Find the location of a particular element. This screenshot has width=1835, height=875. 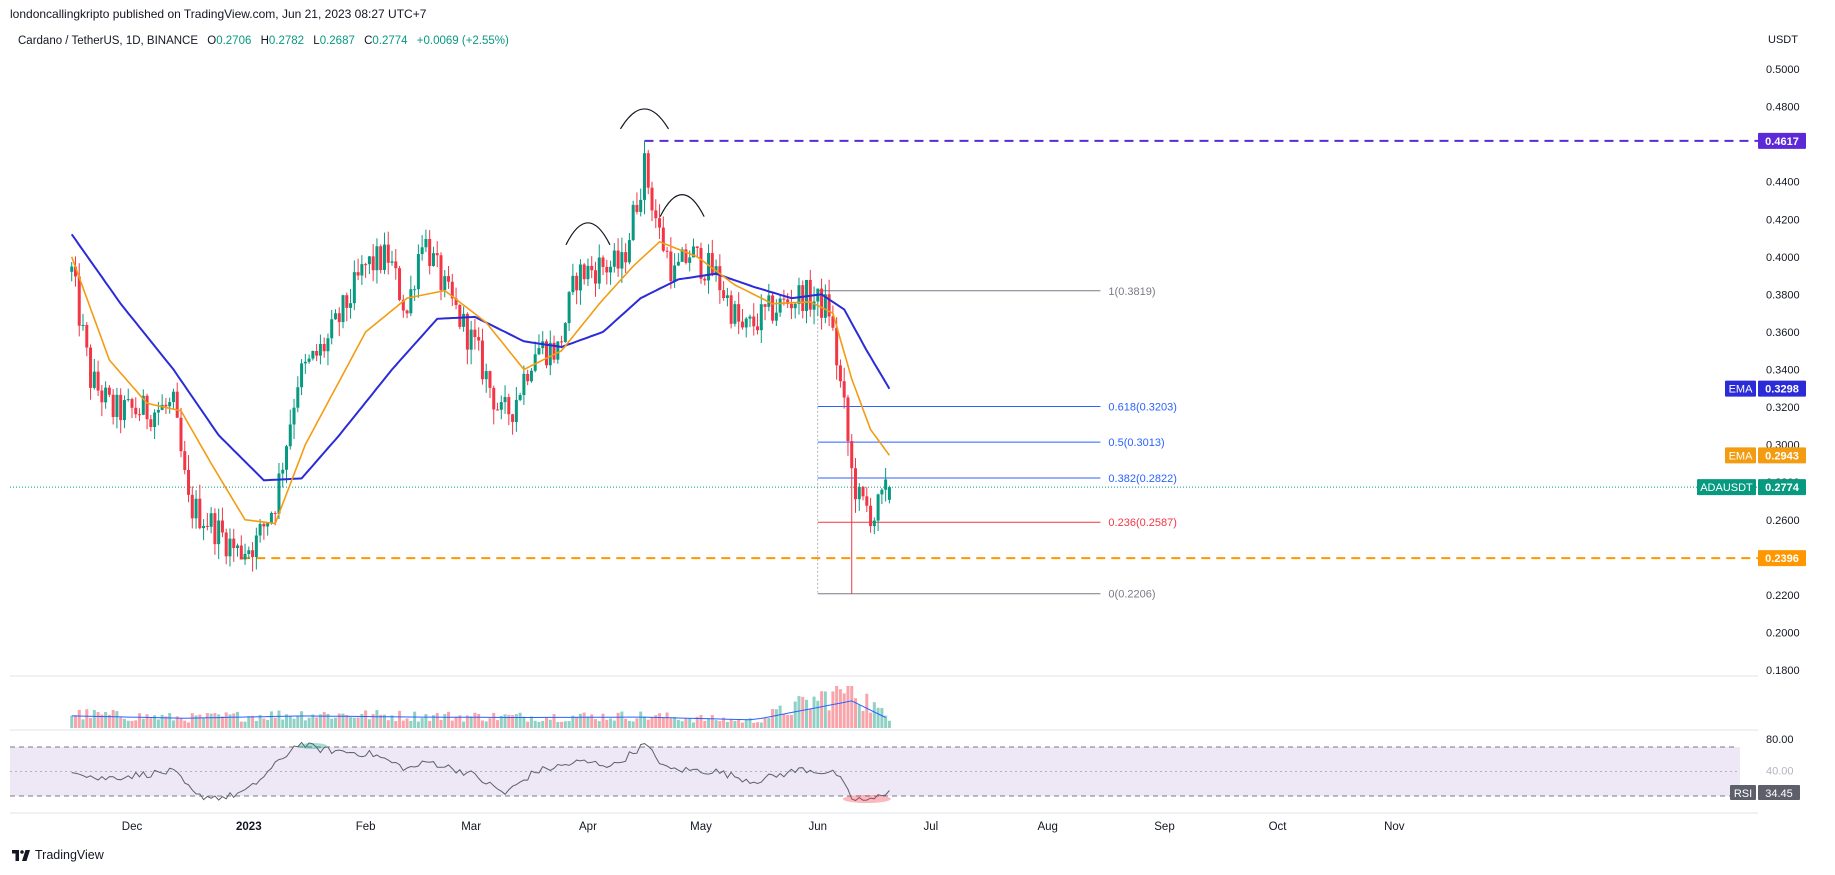

tradingview-logo: TradingView is located at coordinates (58, 855).